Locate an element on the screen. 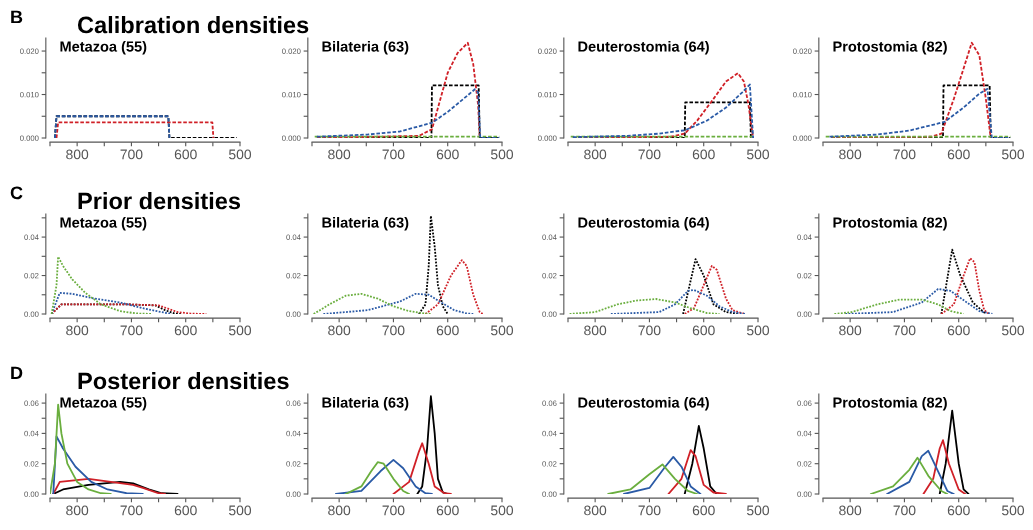 The height and width of the screenshot is (530, 1033). text: D is located at coordinates (17, 373).